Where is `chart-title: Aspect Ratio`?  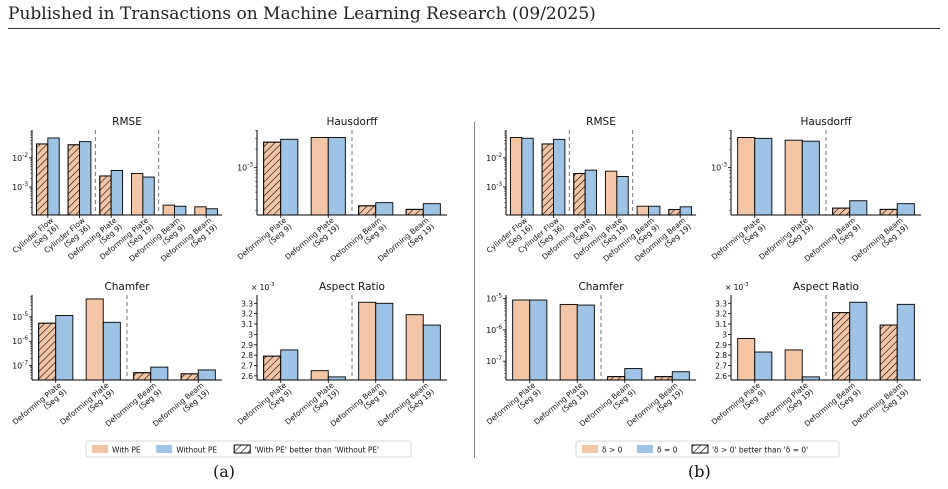
chart-title: Aspect Ratio is located at coordinates (826, 287).